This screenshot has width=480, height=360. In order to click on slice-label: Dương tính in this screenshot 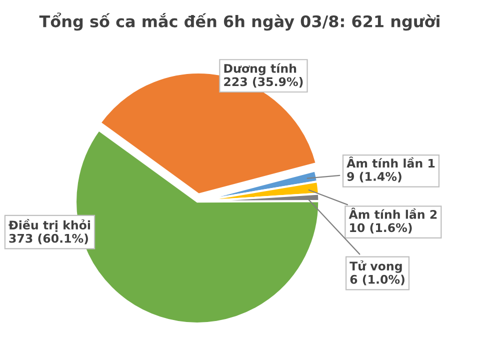, I will do `click(260, 69)`.